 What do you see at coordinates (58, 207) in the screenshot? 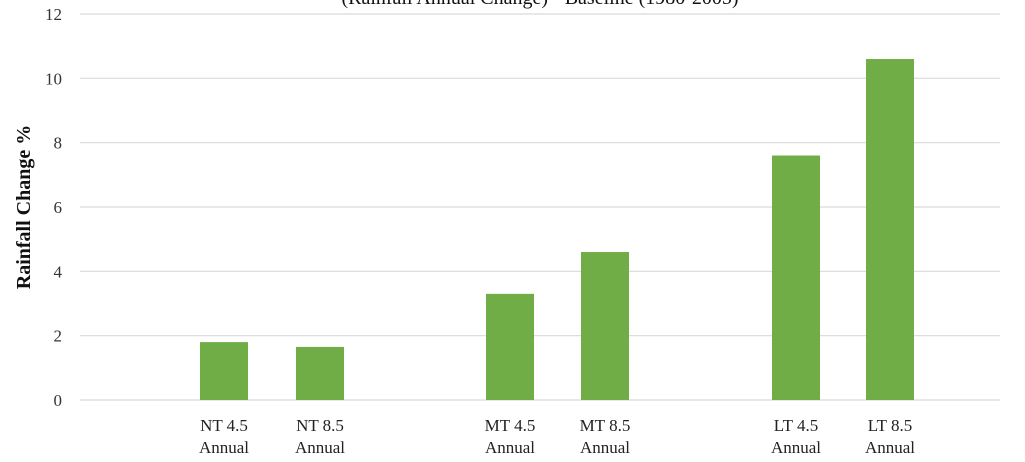
I see `y-tick-label: 6` at bounding box center [58, 207].